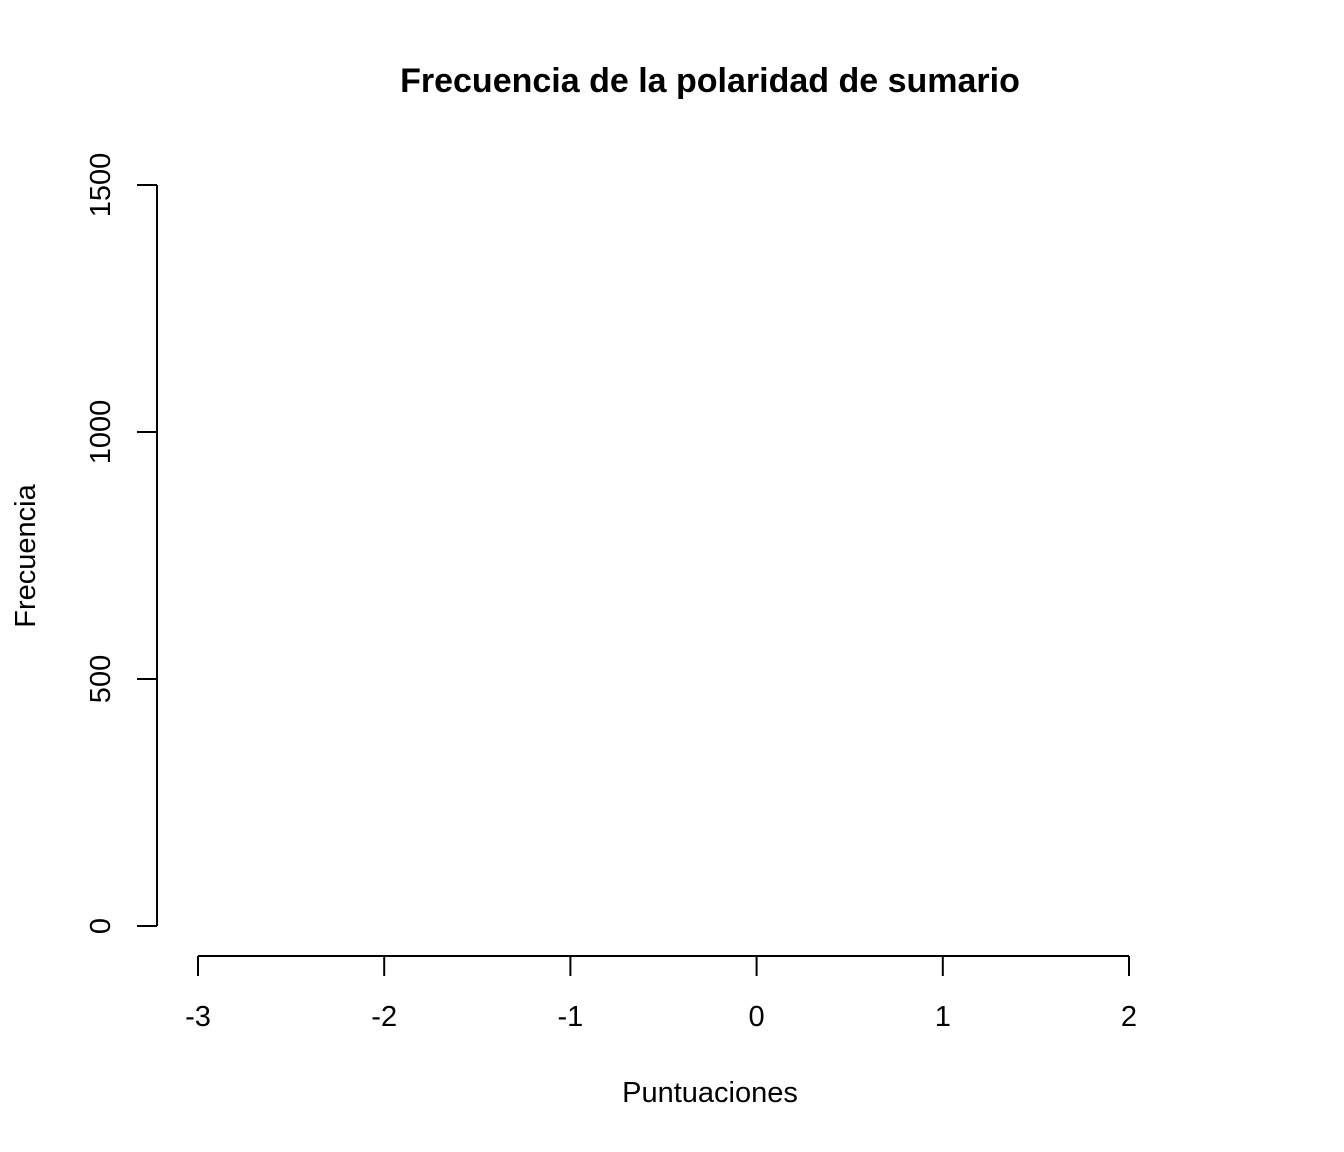  I want to click on x-tick-label: -2, so click(384, 1017).